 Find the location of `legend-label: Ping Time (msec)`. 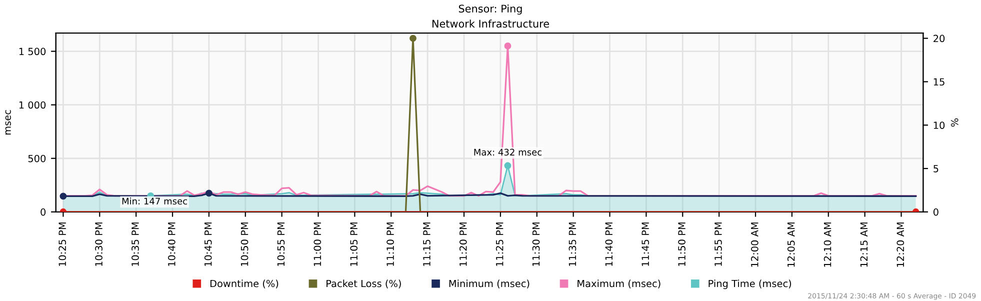

legend-label: Ping Time (msec) is located at coordinates (750, 285).